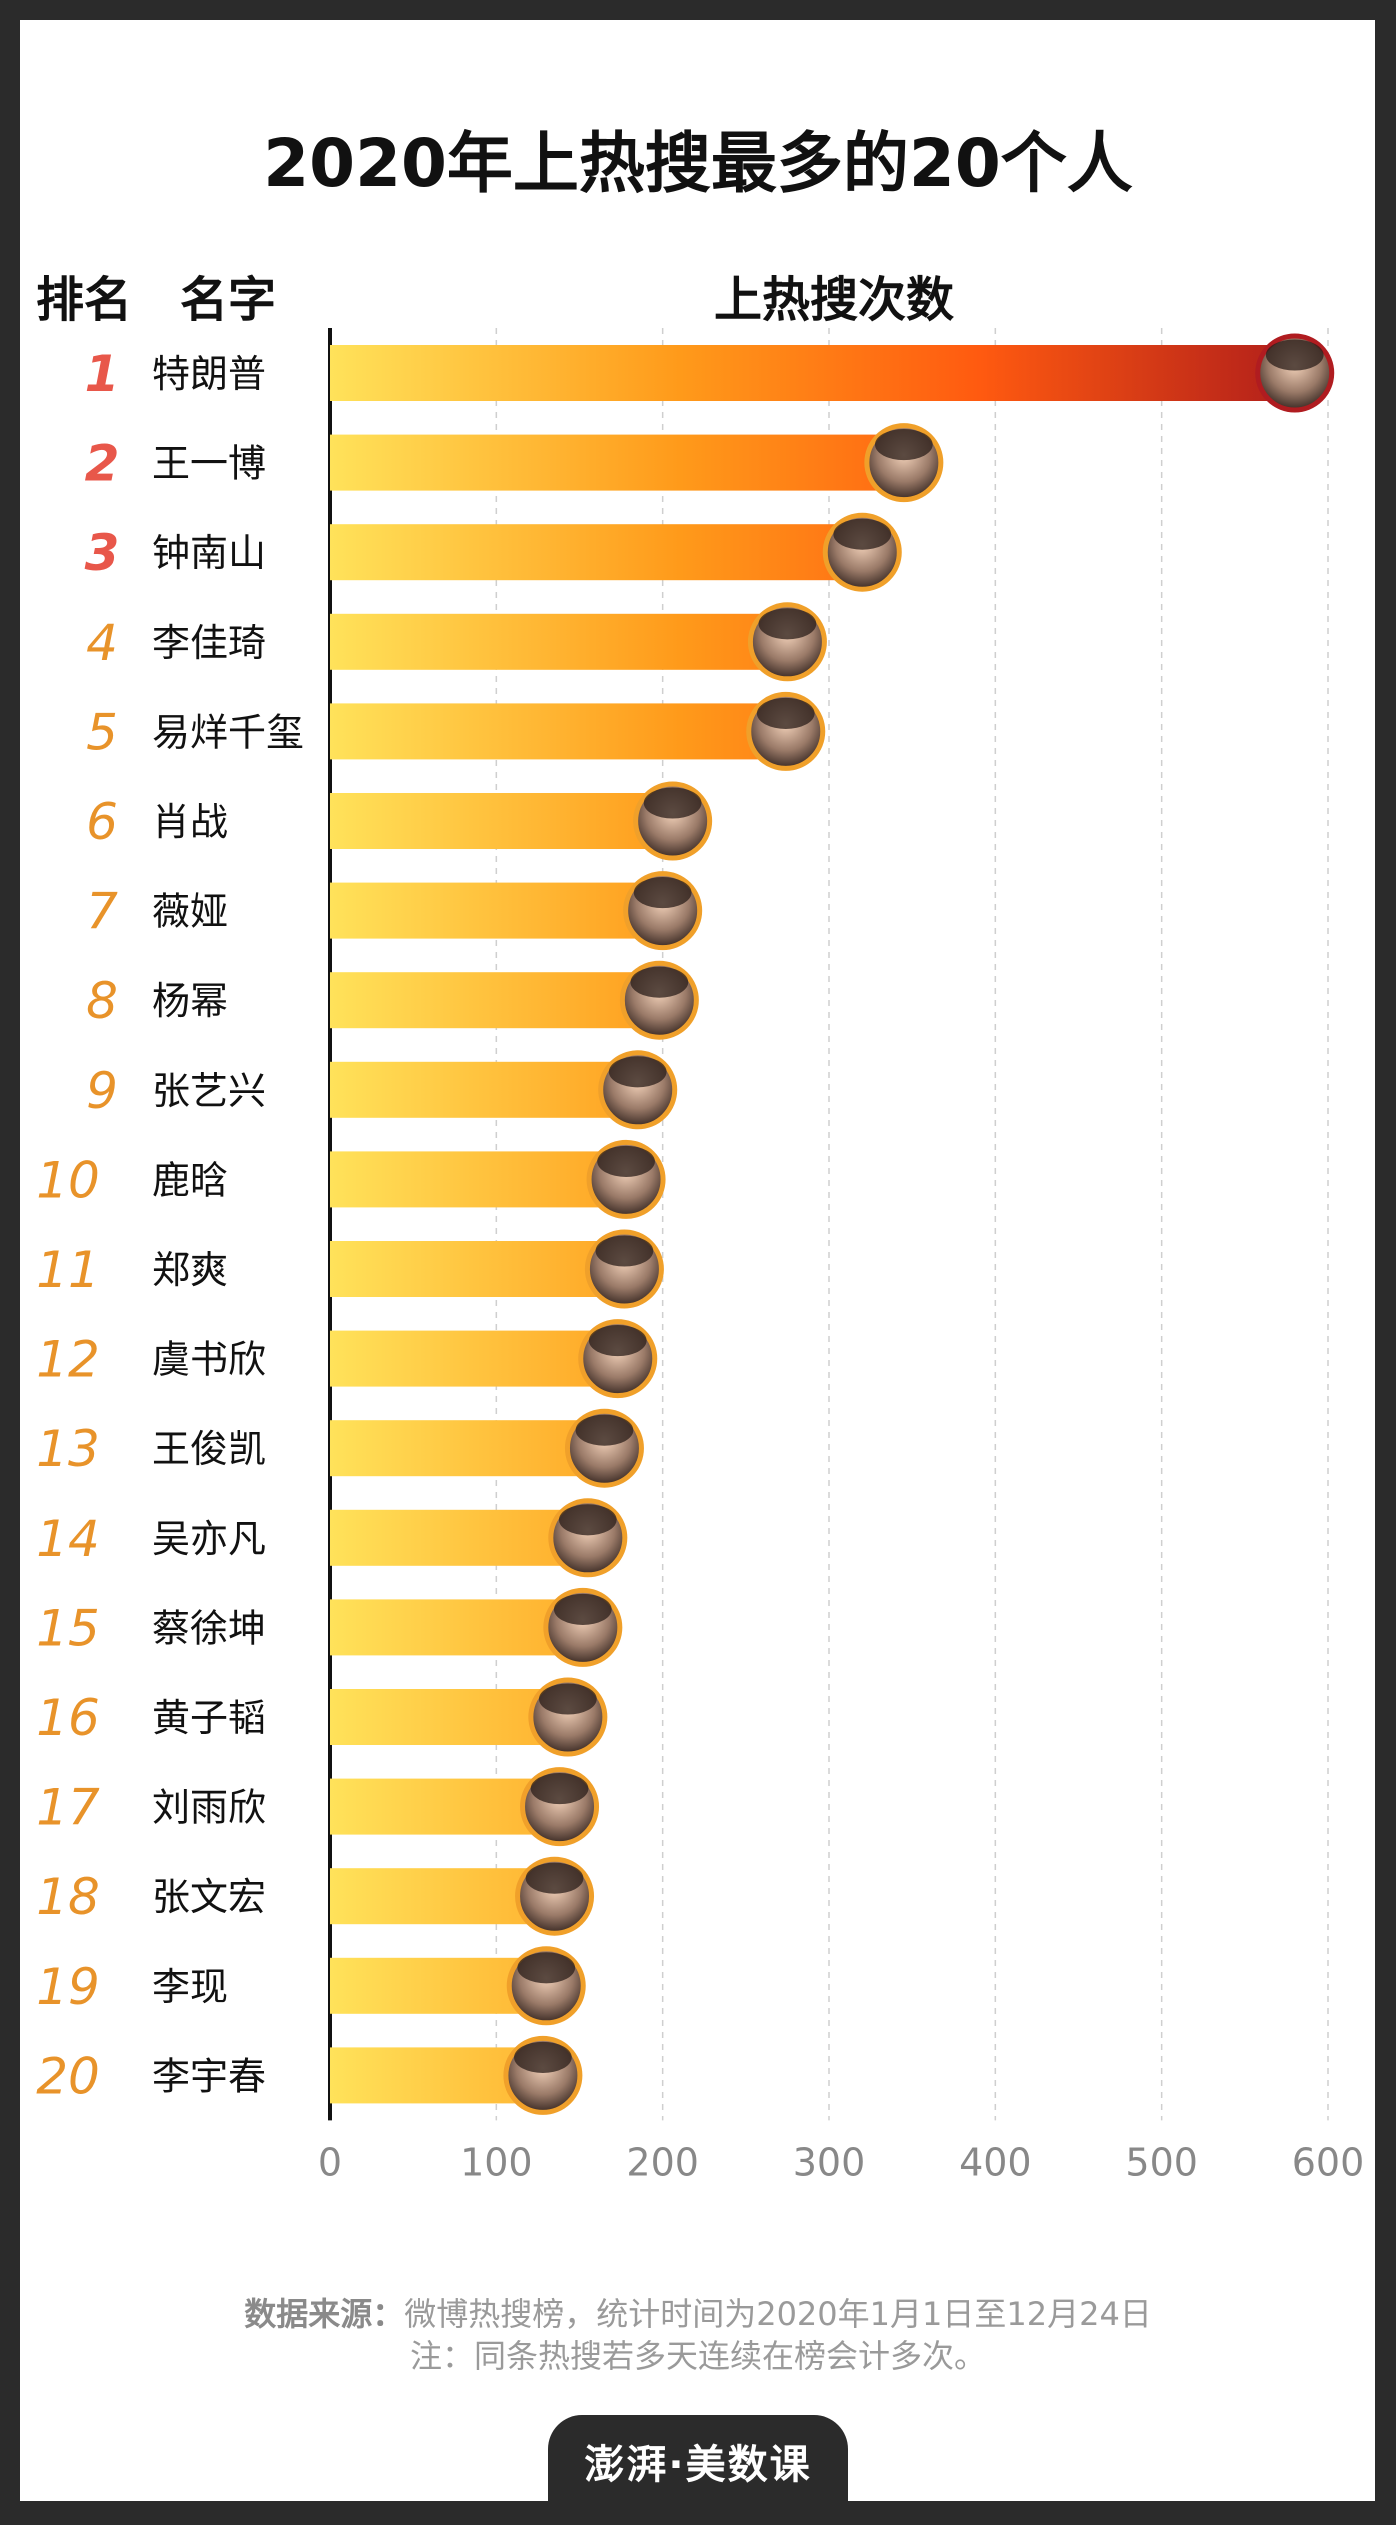  What do you see at coordinates (698, 2465) in the screenshot?
I see `brand-logo: 澎湃·美数课` at bounding box center [698, 2465].